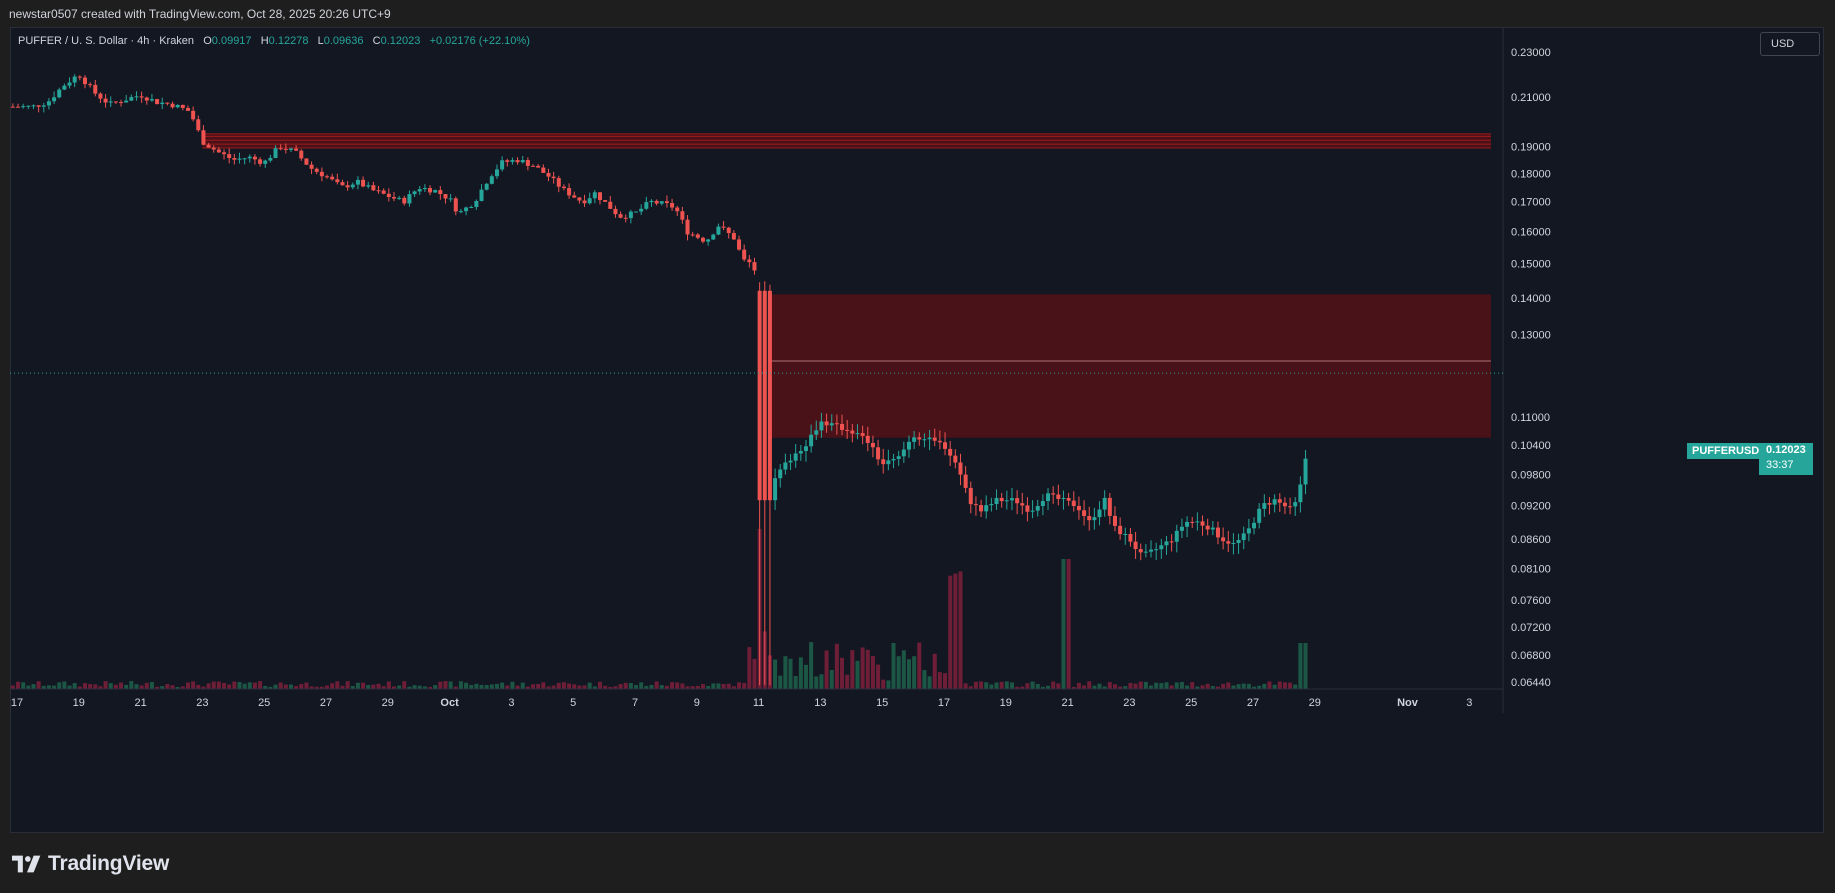  Describe the element at coordinates (1786, 450) in the screenshot. I see `last-price-value: 0.12023` at that location.